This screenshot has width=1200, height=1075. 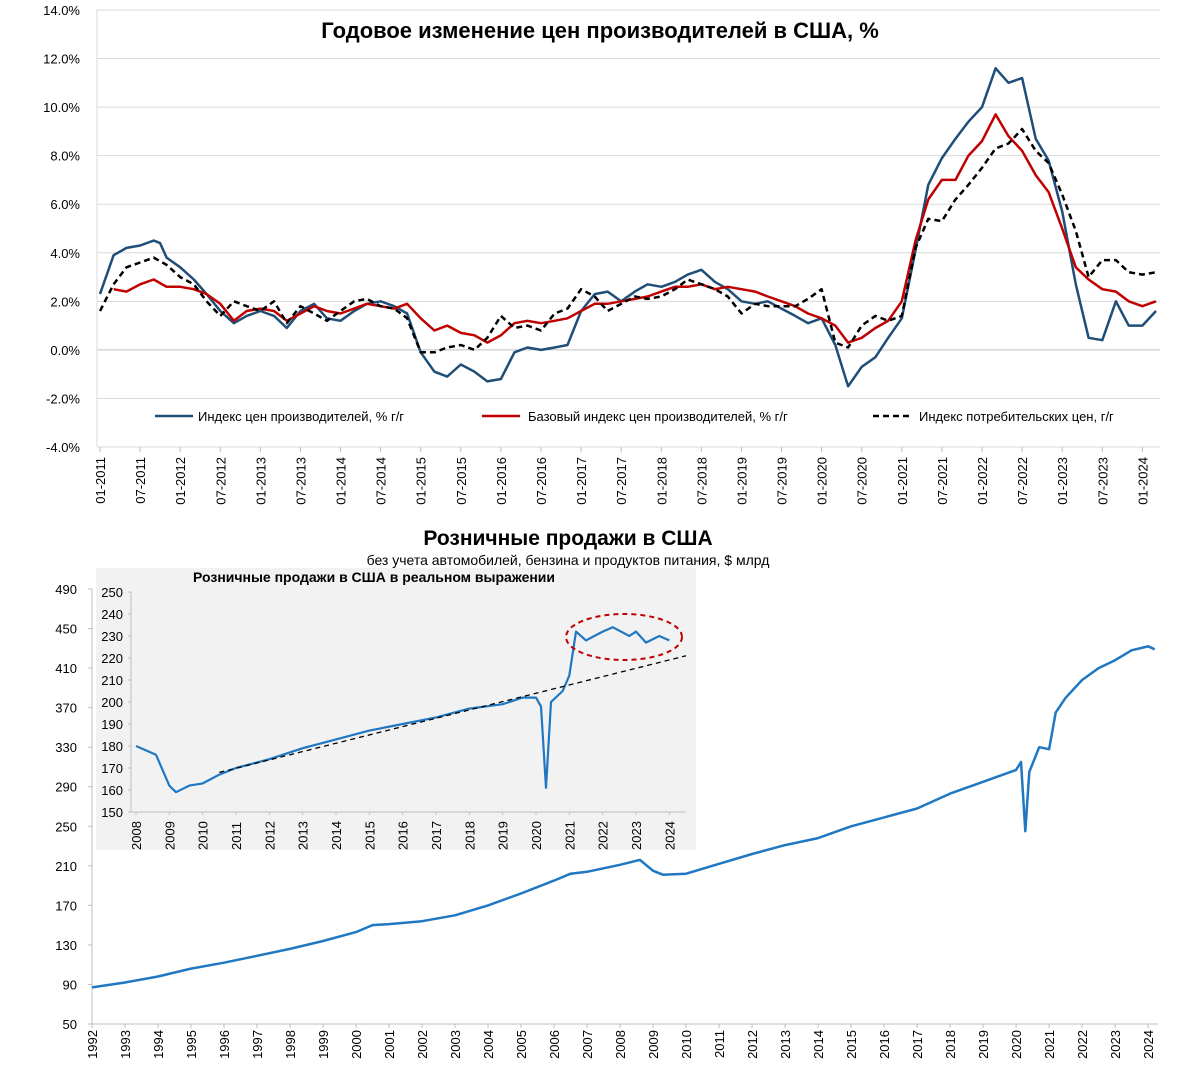 What do you see at coordinates (65, 350) in the screenshot?
I see `ppi-y-tick-label: 0.0%` at bounding box center [65, 350].